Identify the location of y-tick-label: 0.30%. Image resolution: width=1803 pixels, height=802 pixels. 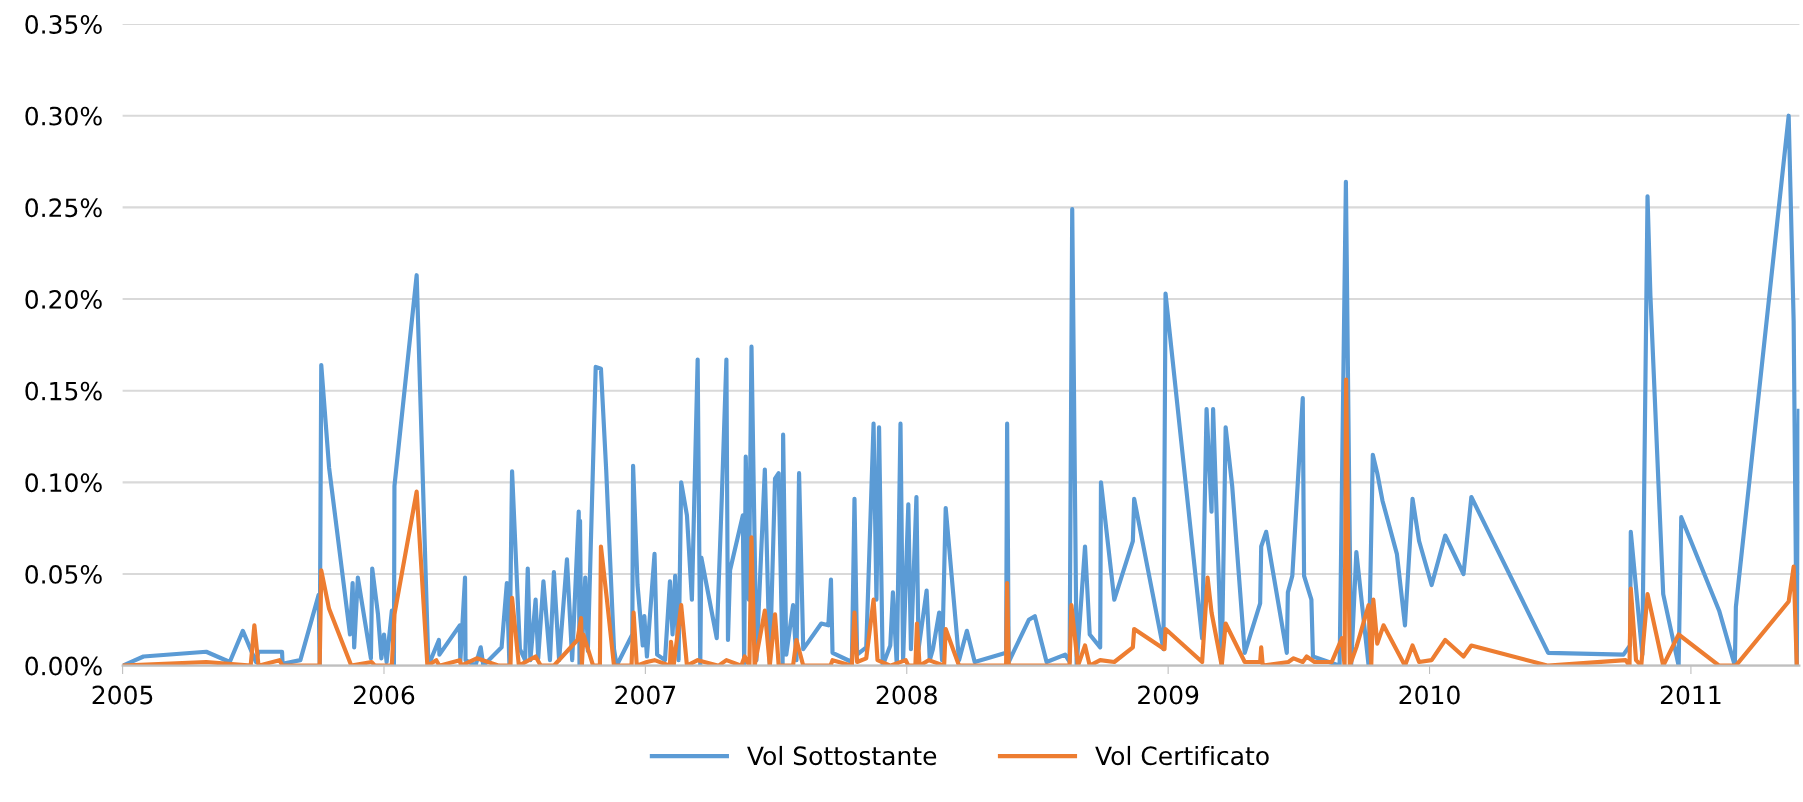
(63, 116).